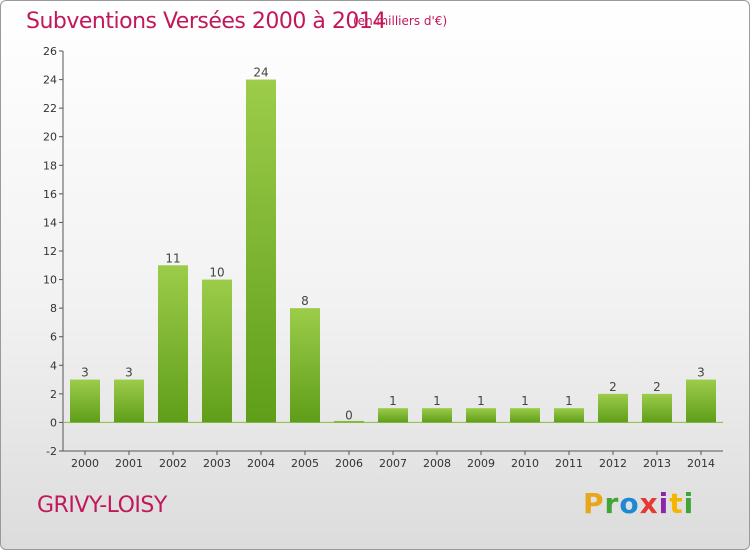 The width and height of the screenshot is (750, 550). Describe the element at coordinates (305, 463) in the screenshot. I see `x-tick-label: 2005` at that location.